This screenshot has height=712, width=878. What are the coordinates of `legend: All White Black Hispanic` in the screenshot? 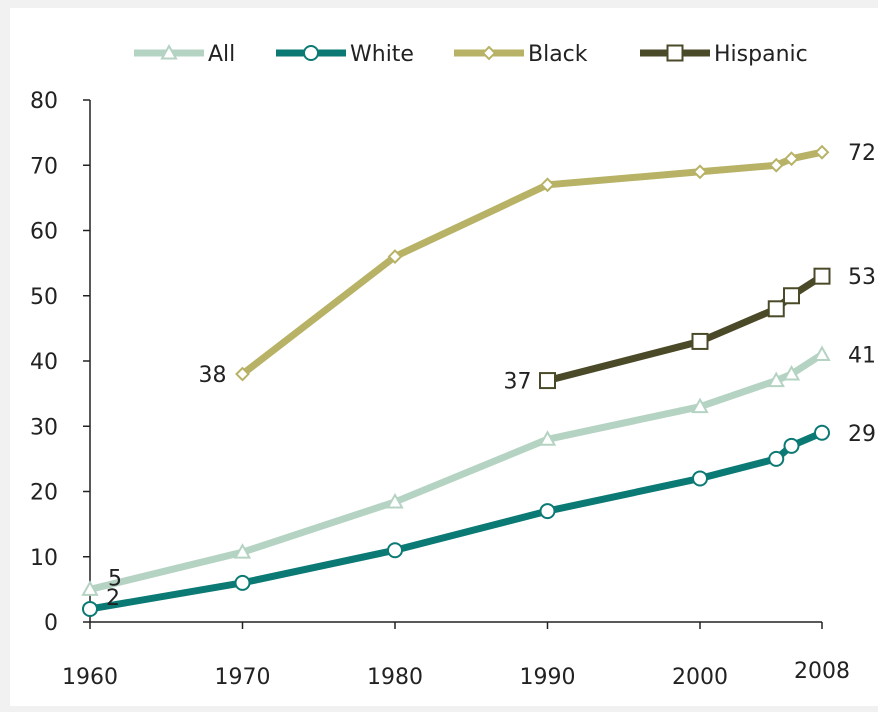 It's located at (471, 54).